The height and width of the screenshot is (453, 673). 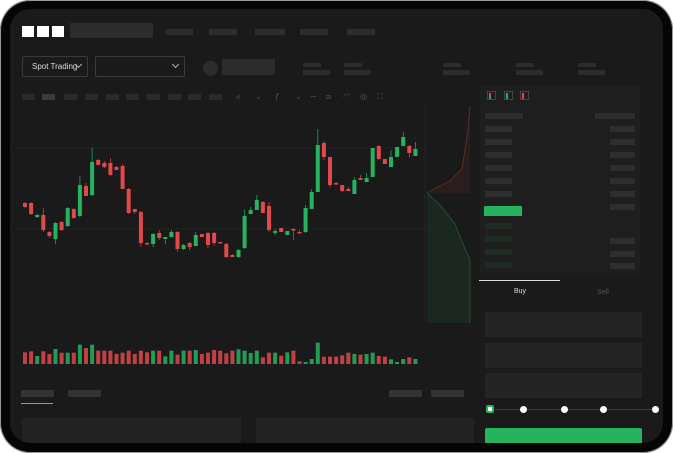 I want to click on orderbook-buy-icon, so click(x=508, y=95).